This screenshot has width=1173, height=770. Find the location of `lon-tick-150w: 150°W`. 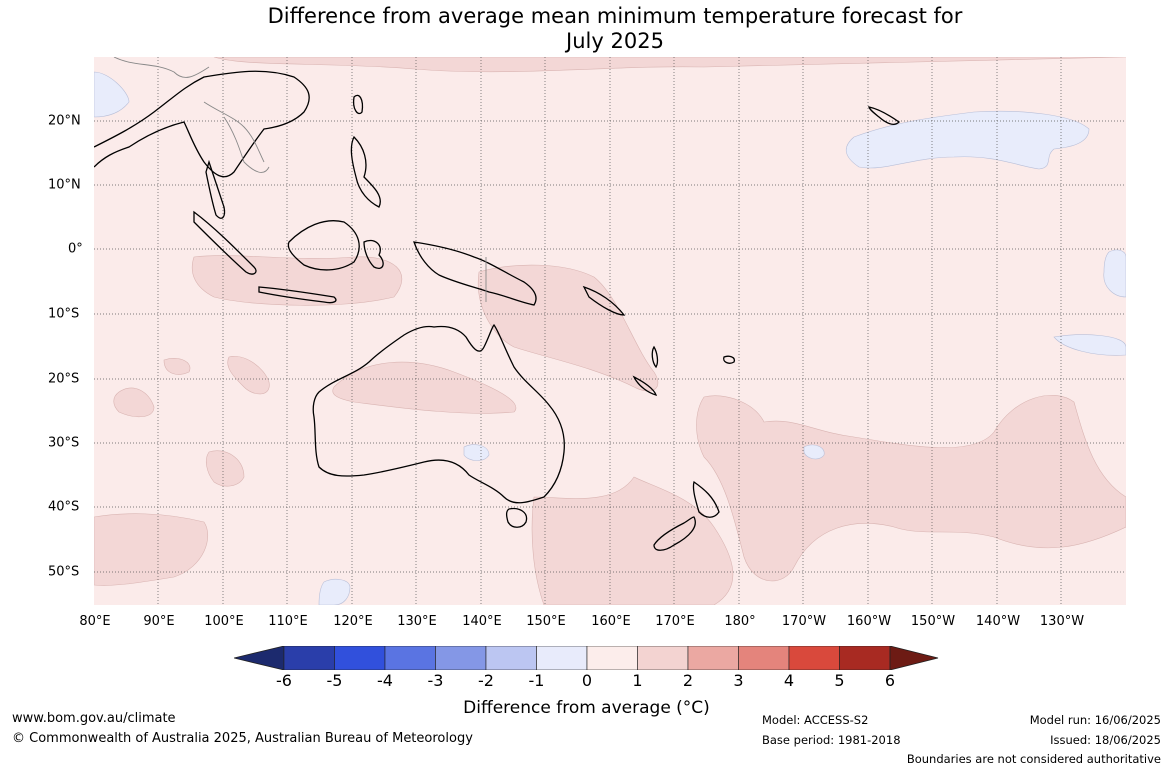

lon-tick-150w: 150°W is located at coordinates (933, 621).